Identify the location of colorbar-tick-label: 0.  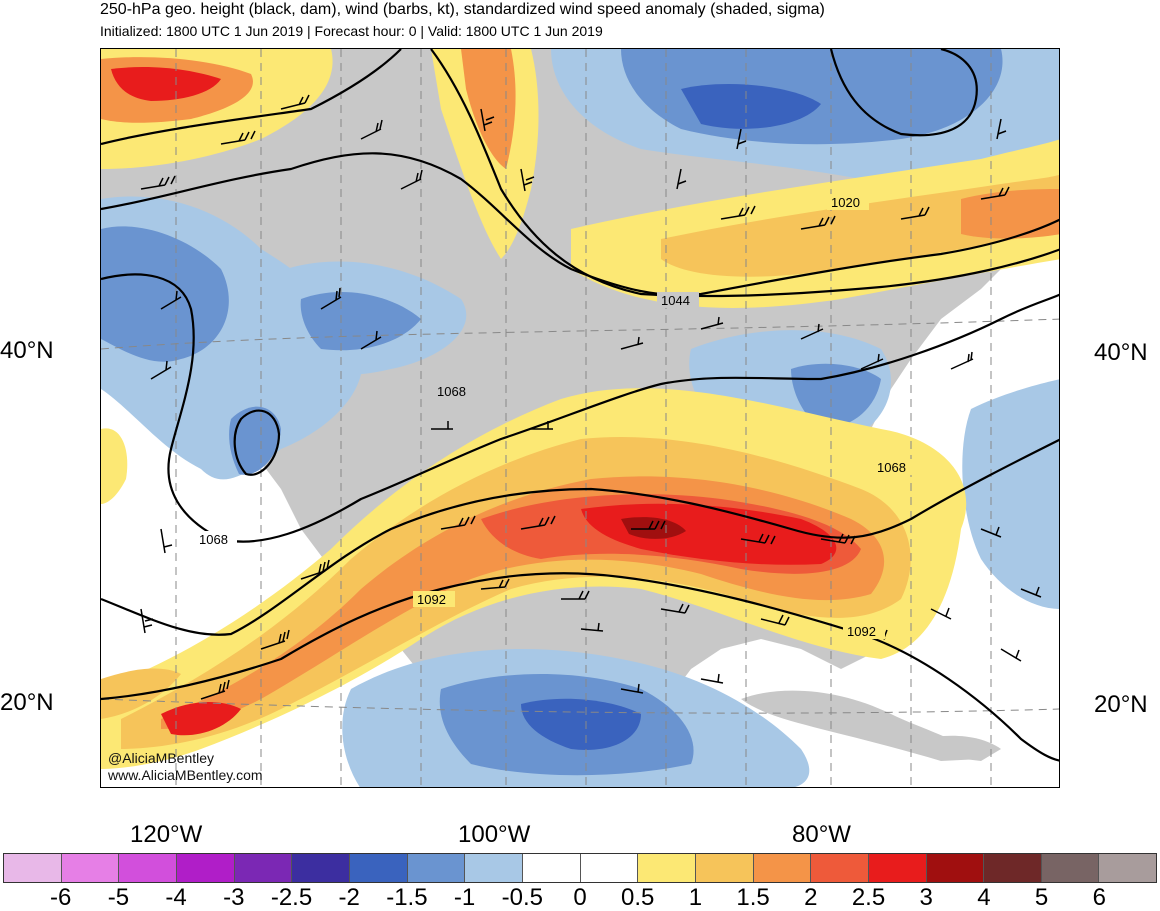
(580, 897).